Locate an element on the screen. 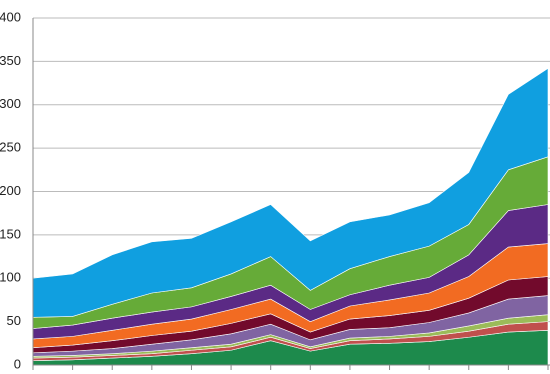  y-tick-label: 400 is located at coordinates (10, 16).